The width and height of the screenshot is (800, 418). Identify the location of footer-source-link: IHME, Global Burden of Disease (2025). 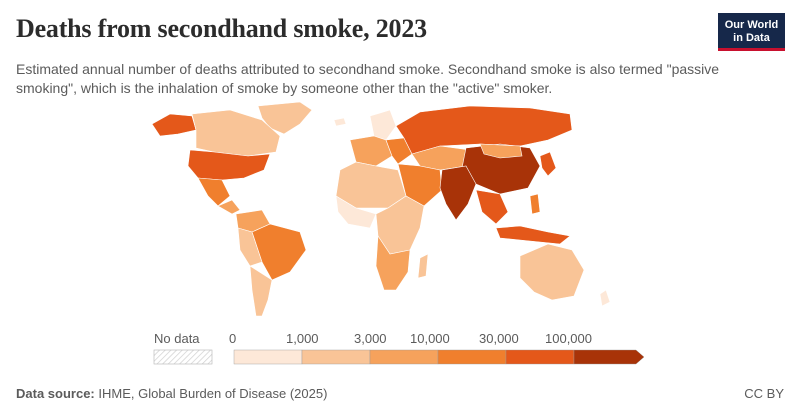
(213, 393).